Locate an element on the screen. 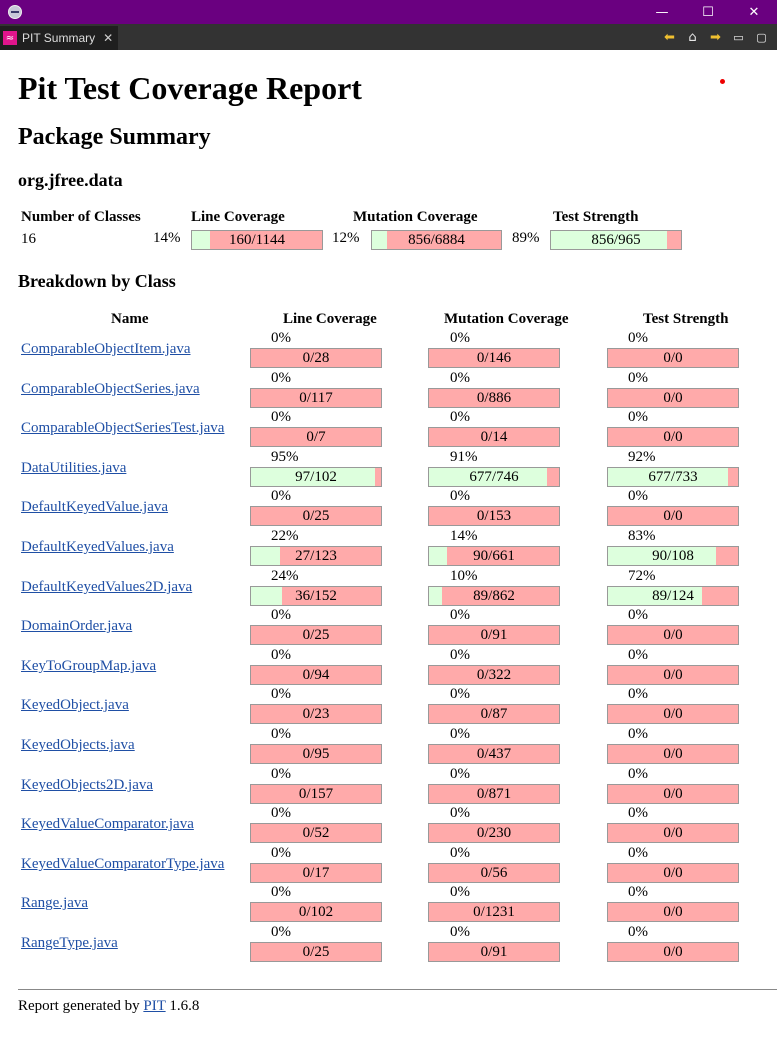  class-link: KeyedValueComparatorType.java is located at coordinates (123, 864).